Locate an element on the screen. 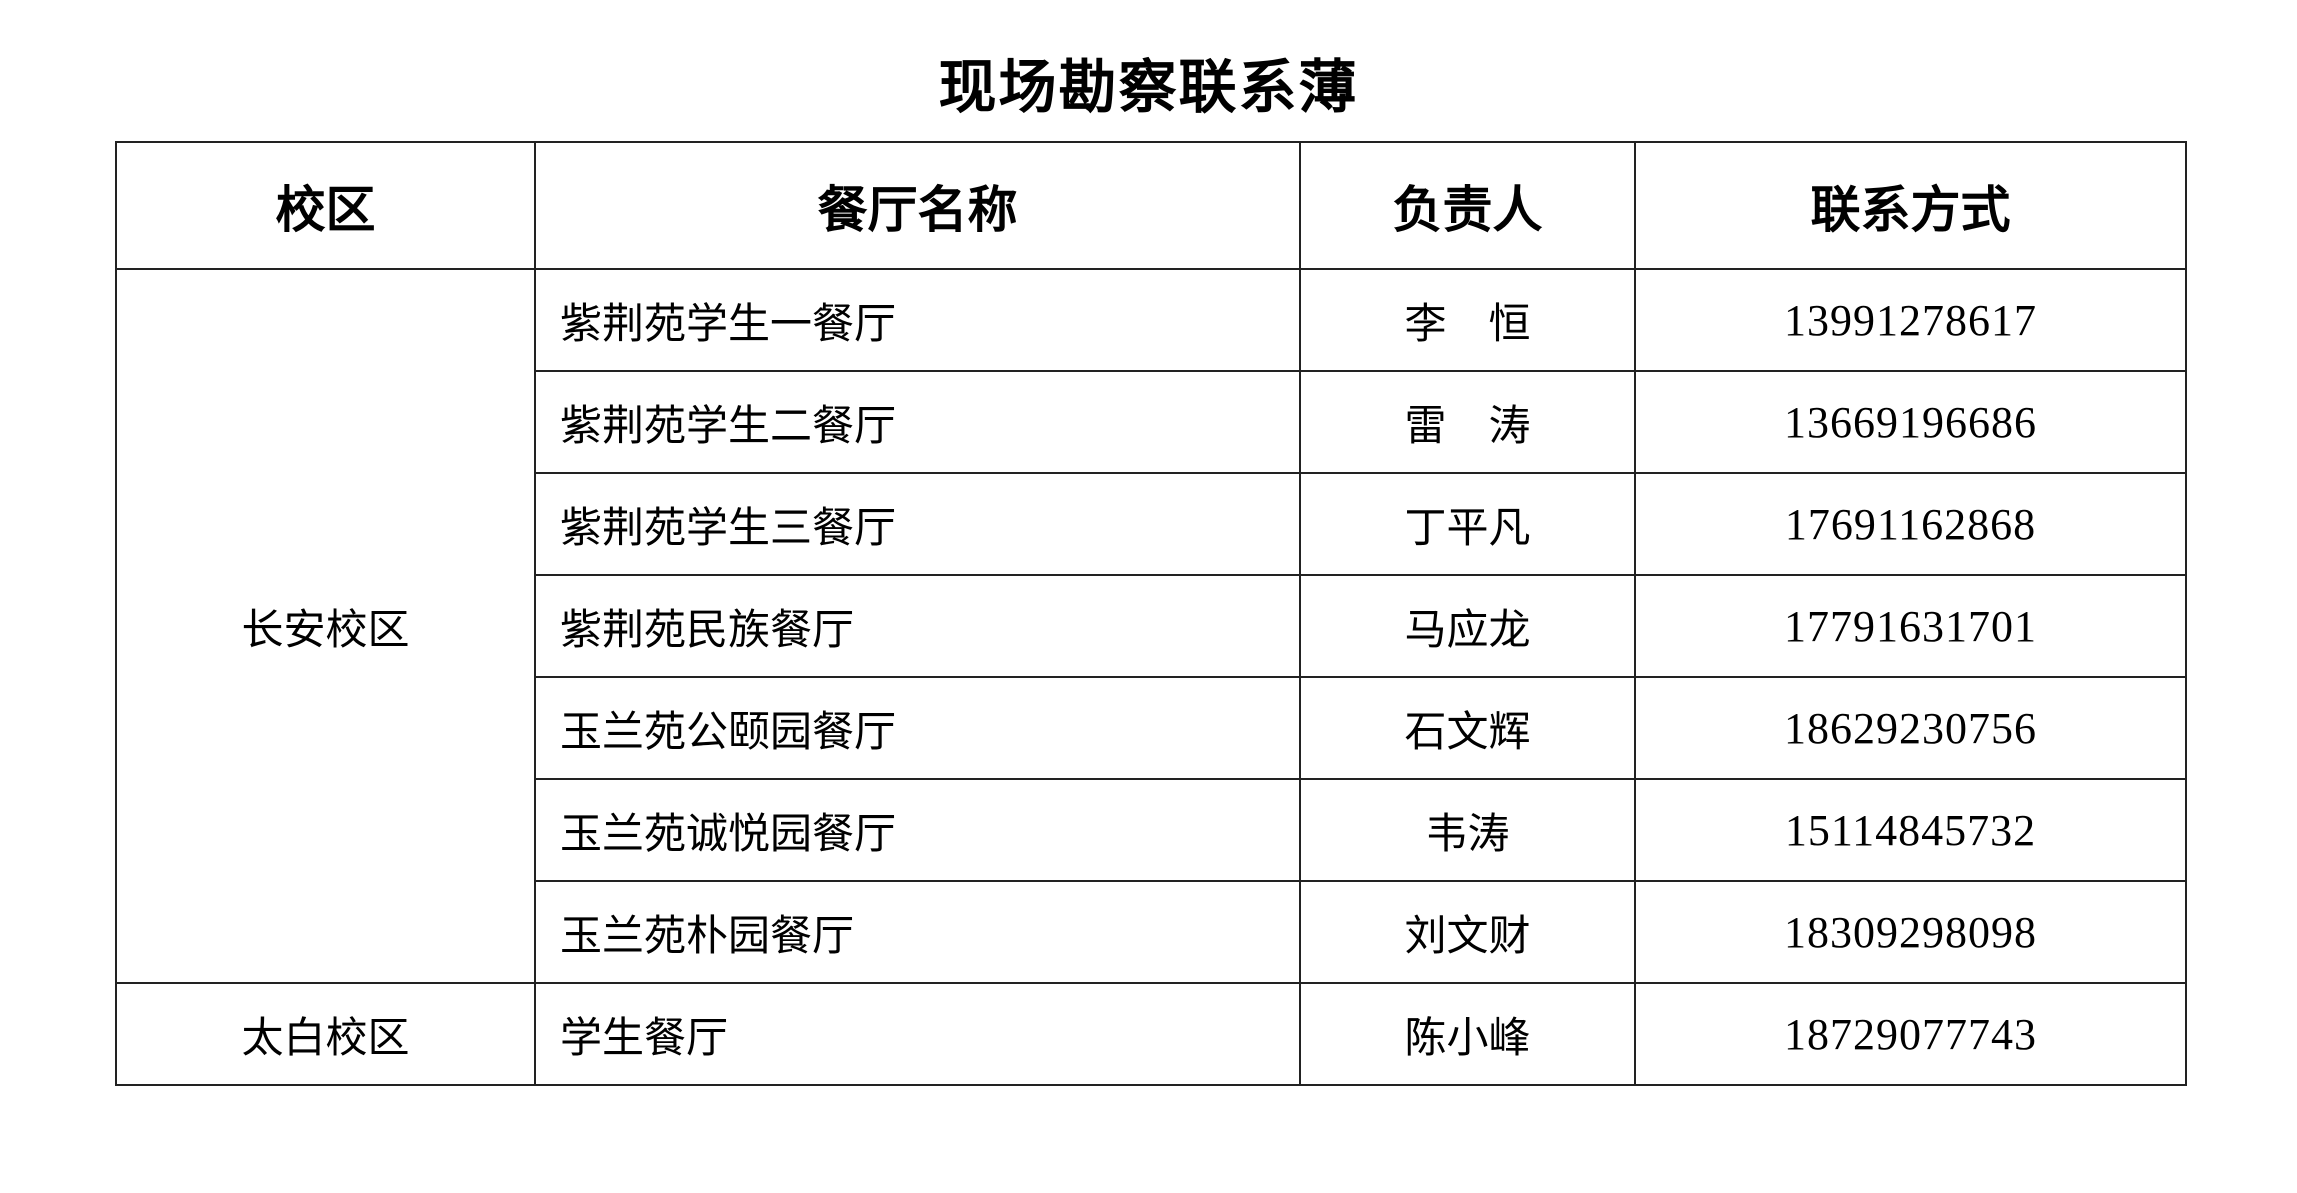 This screenshot has height=1193, width=2297. person-cell: 丁平凡 is located at coordinates (1467, 524).